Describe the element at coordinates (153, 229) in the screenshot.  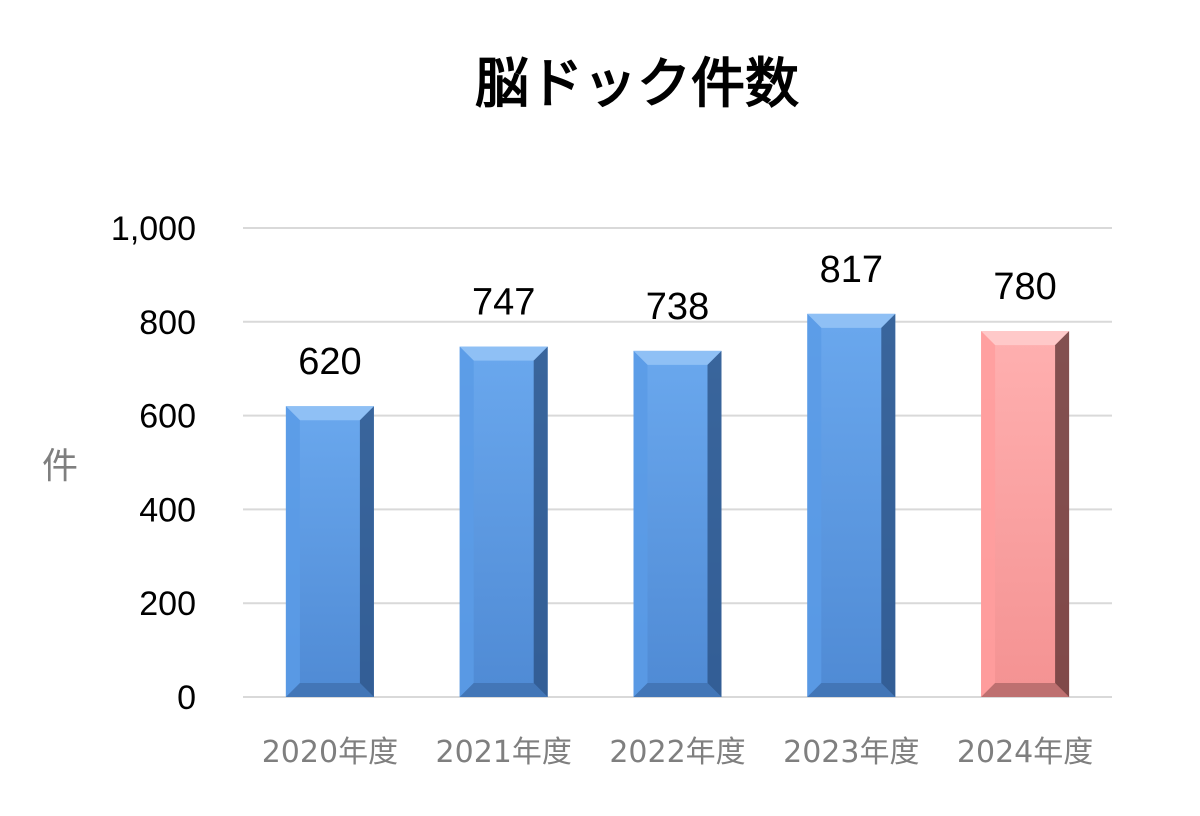
I see `y-tick-label: 1,000` at that location.